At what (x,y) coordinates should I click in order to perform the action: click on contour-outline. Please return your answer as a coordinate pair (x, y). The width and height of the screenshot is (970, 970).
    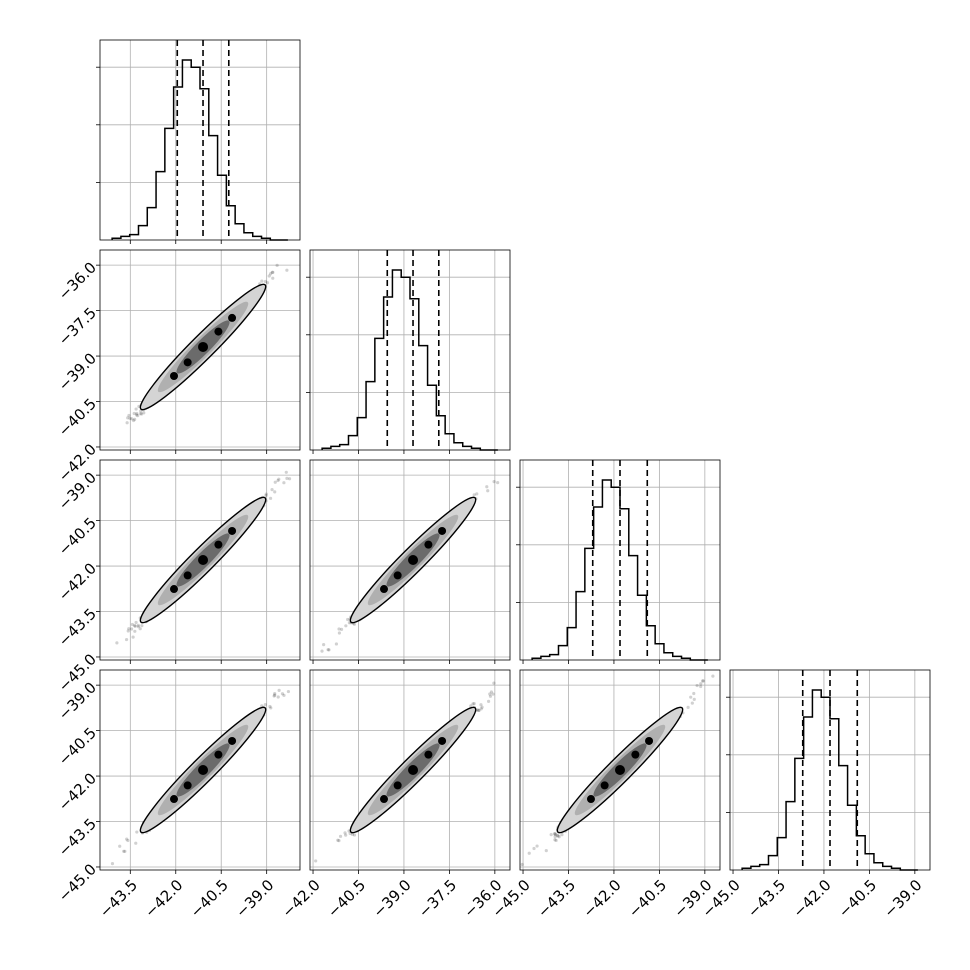
    Looking at the image, I should click on (413, 770).